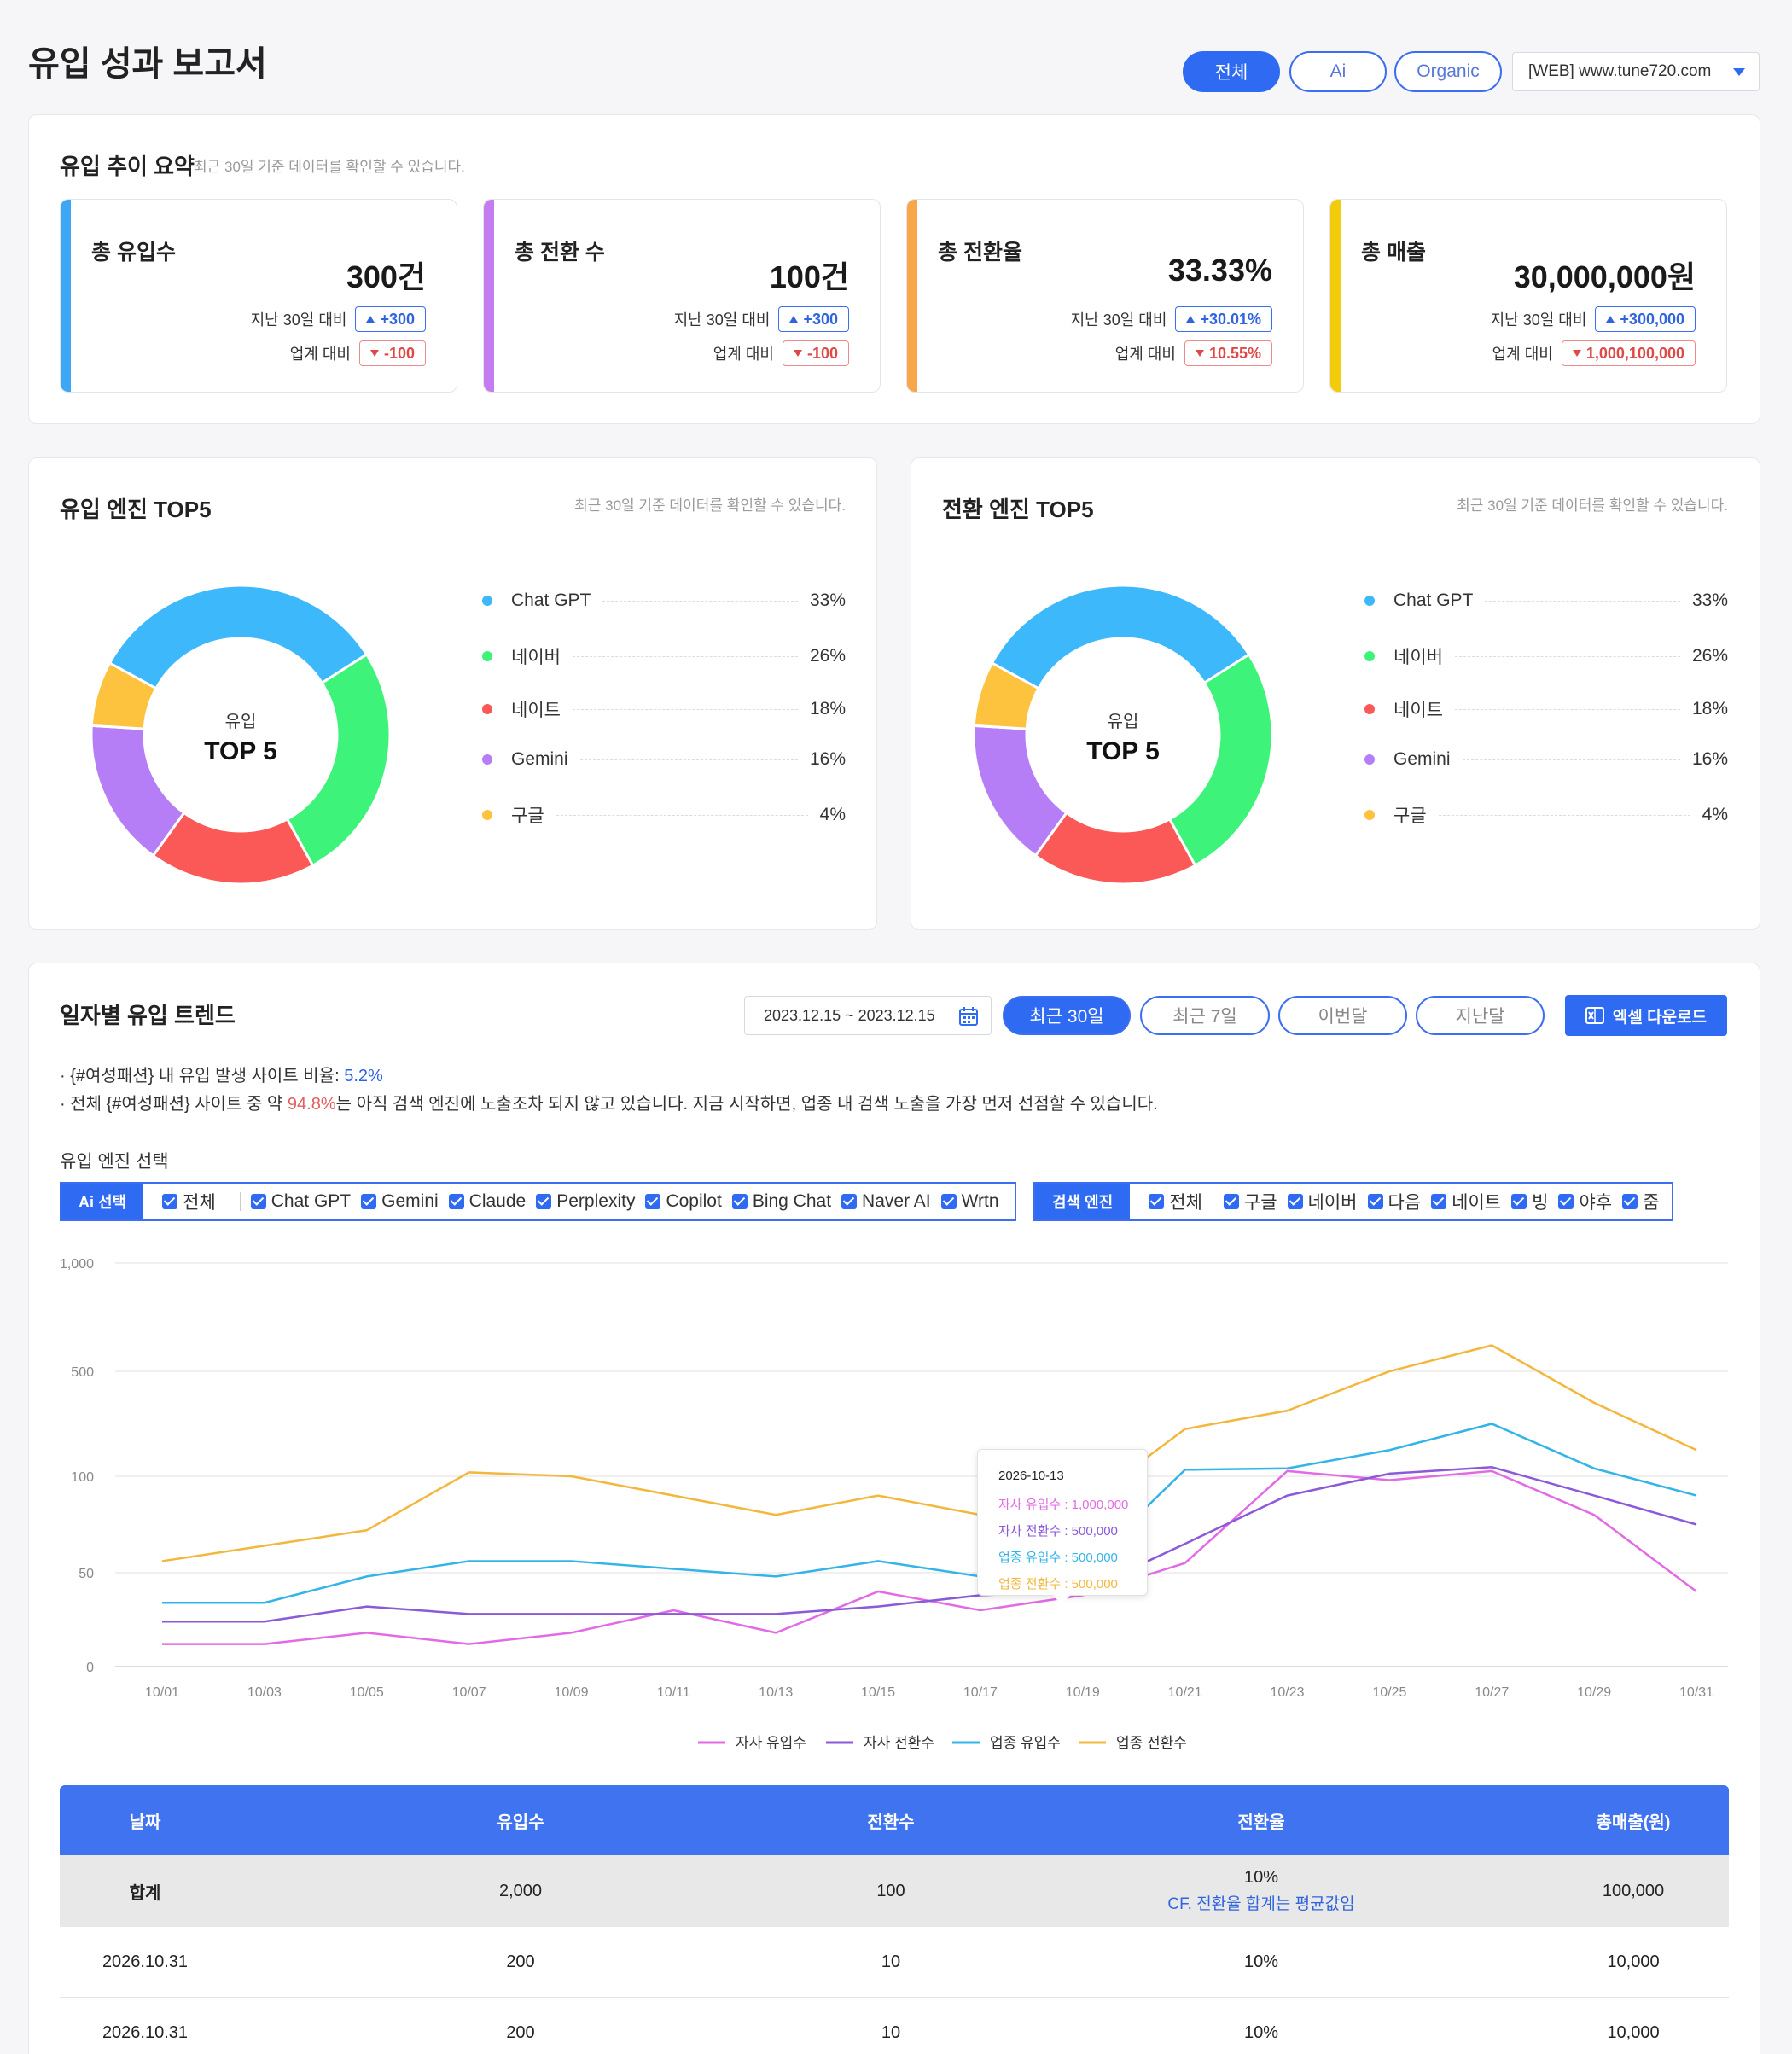 The height and width of the screenshot is (2054, 1792). Describe the element at coordinates (1250, 1201) in the screenshot. I see `search-engine-checkbox: 구글` at that location.